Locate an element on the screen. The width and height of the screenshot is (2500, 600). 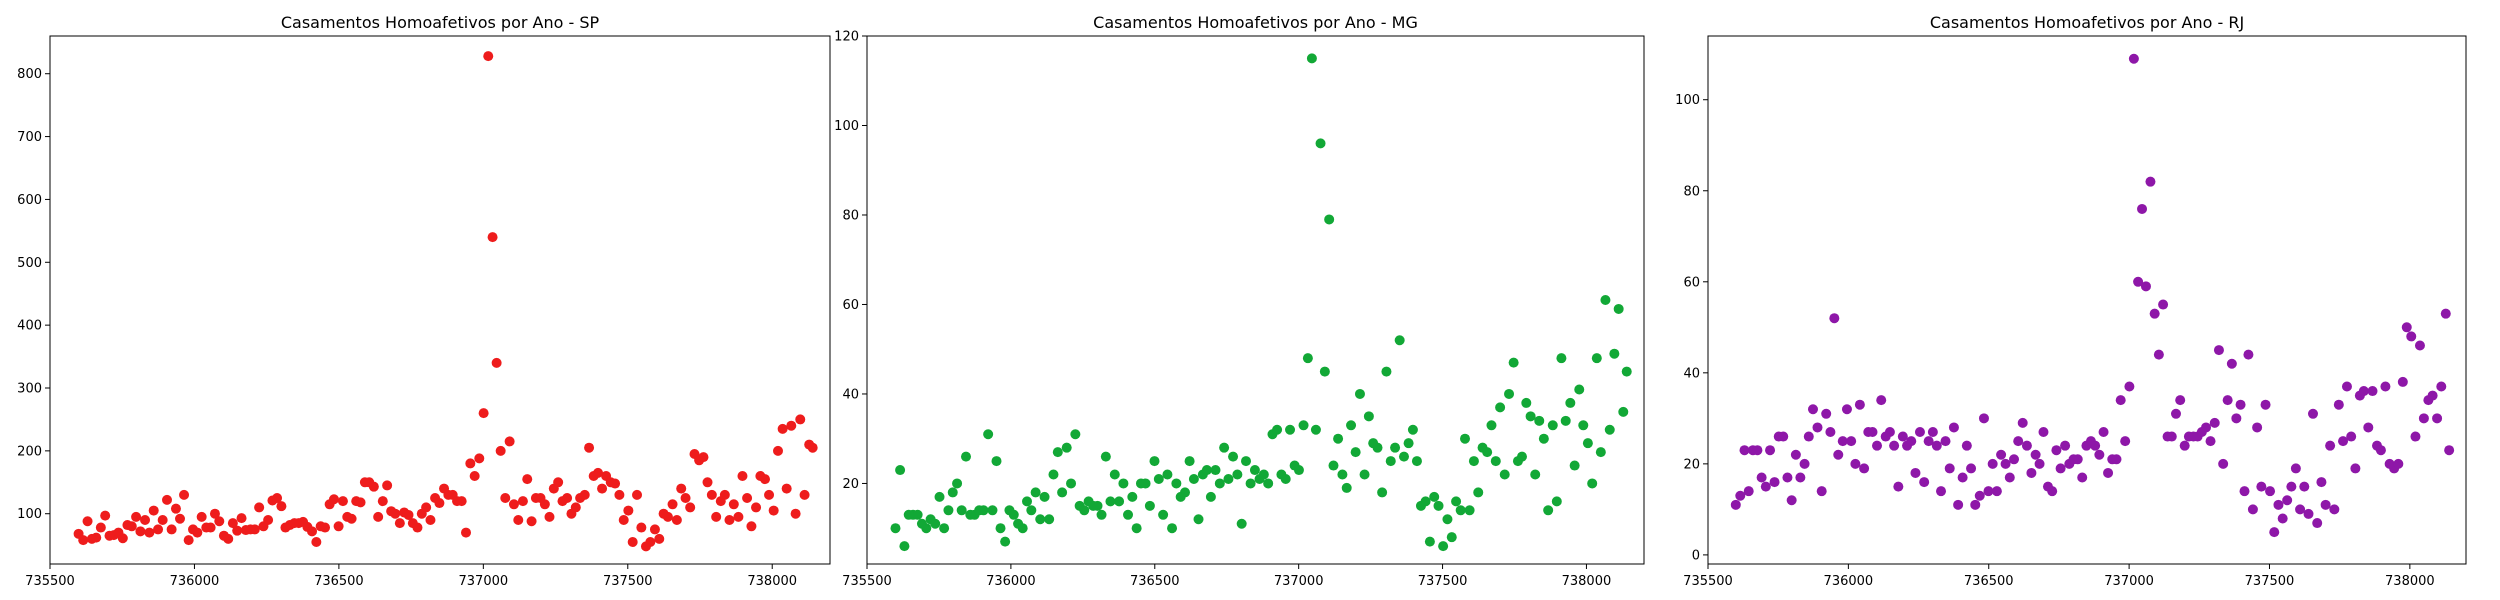
x-tick-label-mg: 738000 is located at coordinates (1587, 581).